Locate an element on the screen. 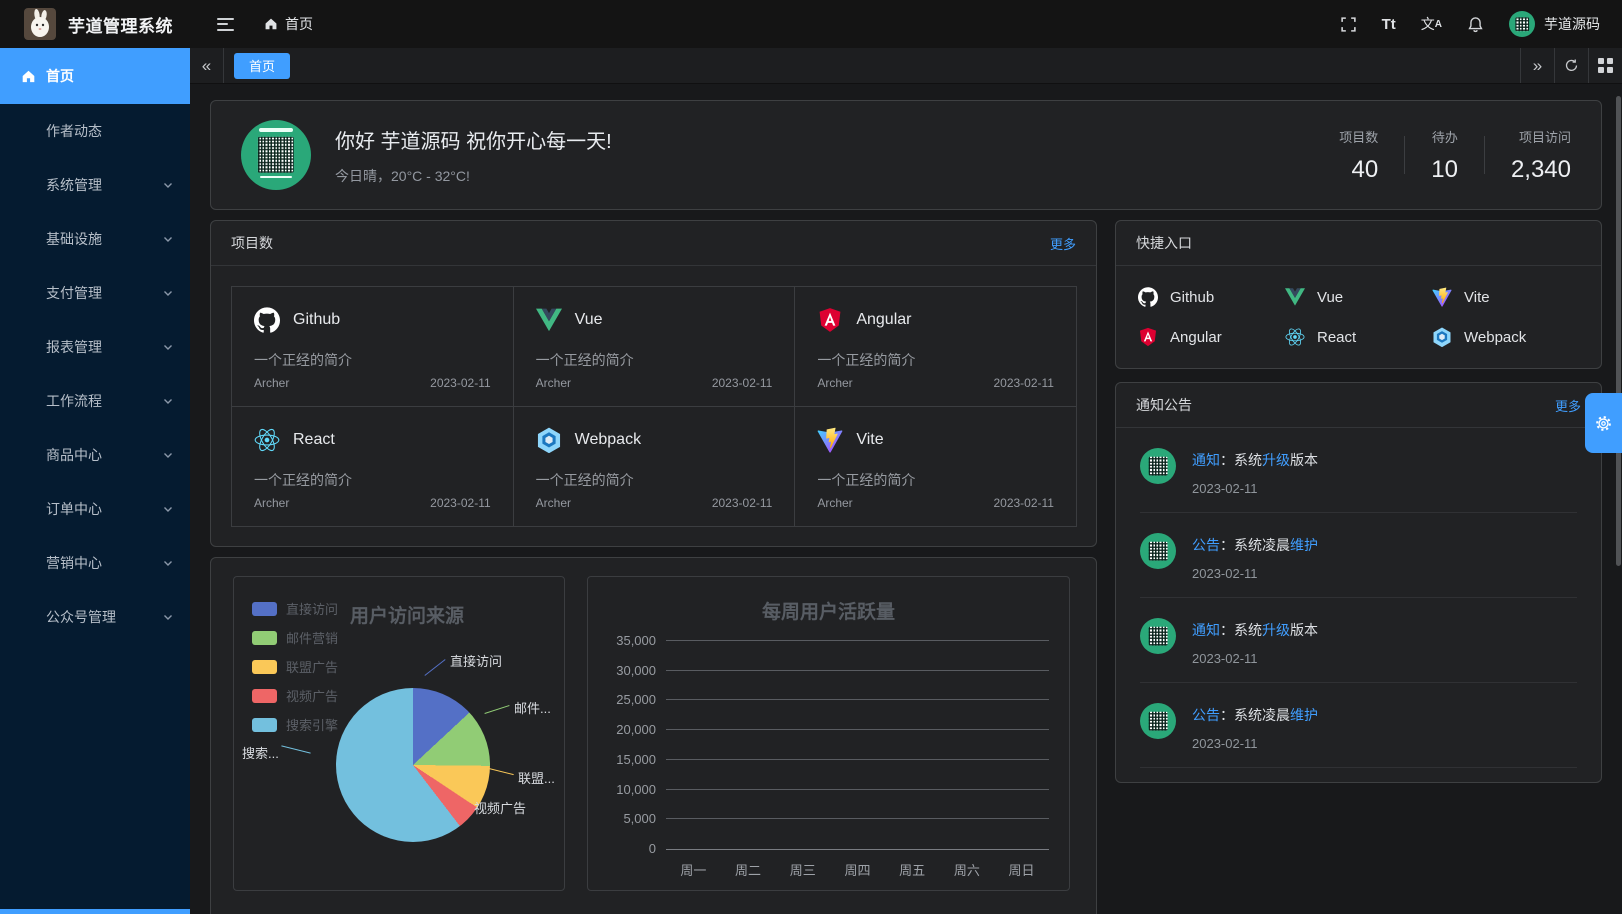 This screenshot has width=1622, height=914. project-card: Vite 一个正经的简介 Archer 2023-02-11 is located at coordinates (935, 466).